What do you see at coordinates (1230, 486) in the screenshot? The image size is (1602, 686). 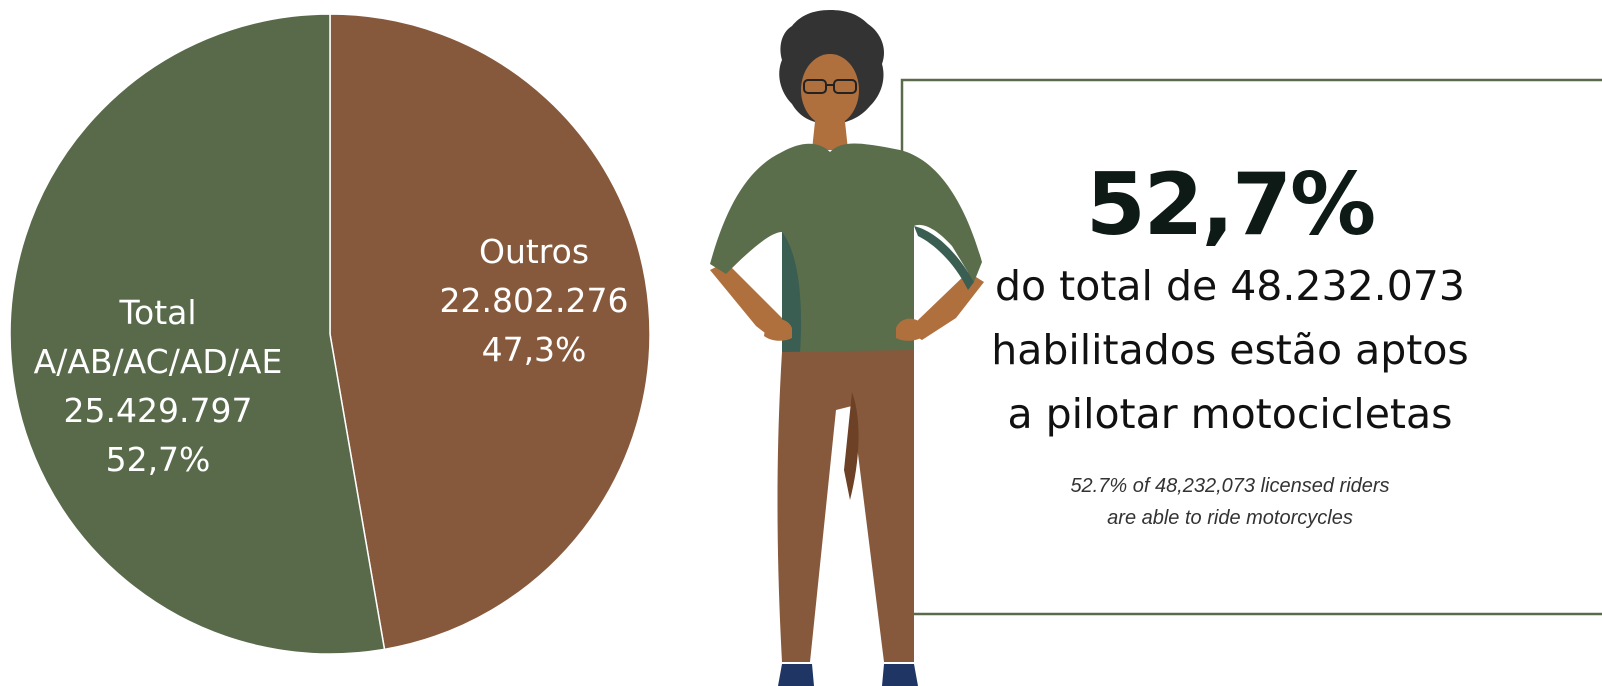 I see `caption-line-1: 52.7% of 48,232,073 licensed riders` at bounding box center [1230, 486].